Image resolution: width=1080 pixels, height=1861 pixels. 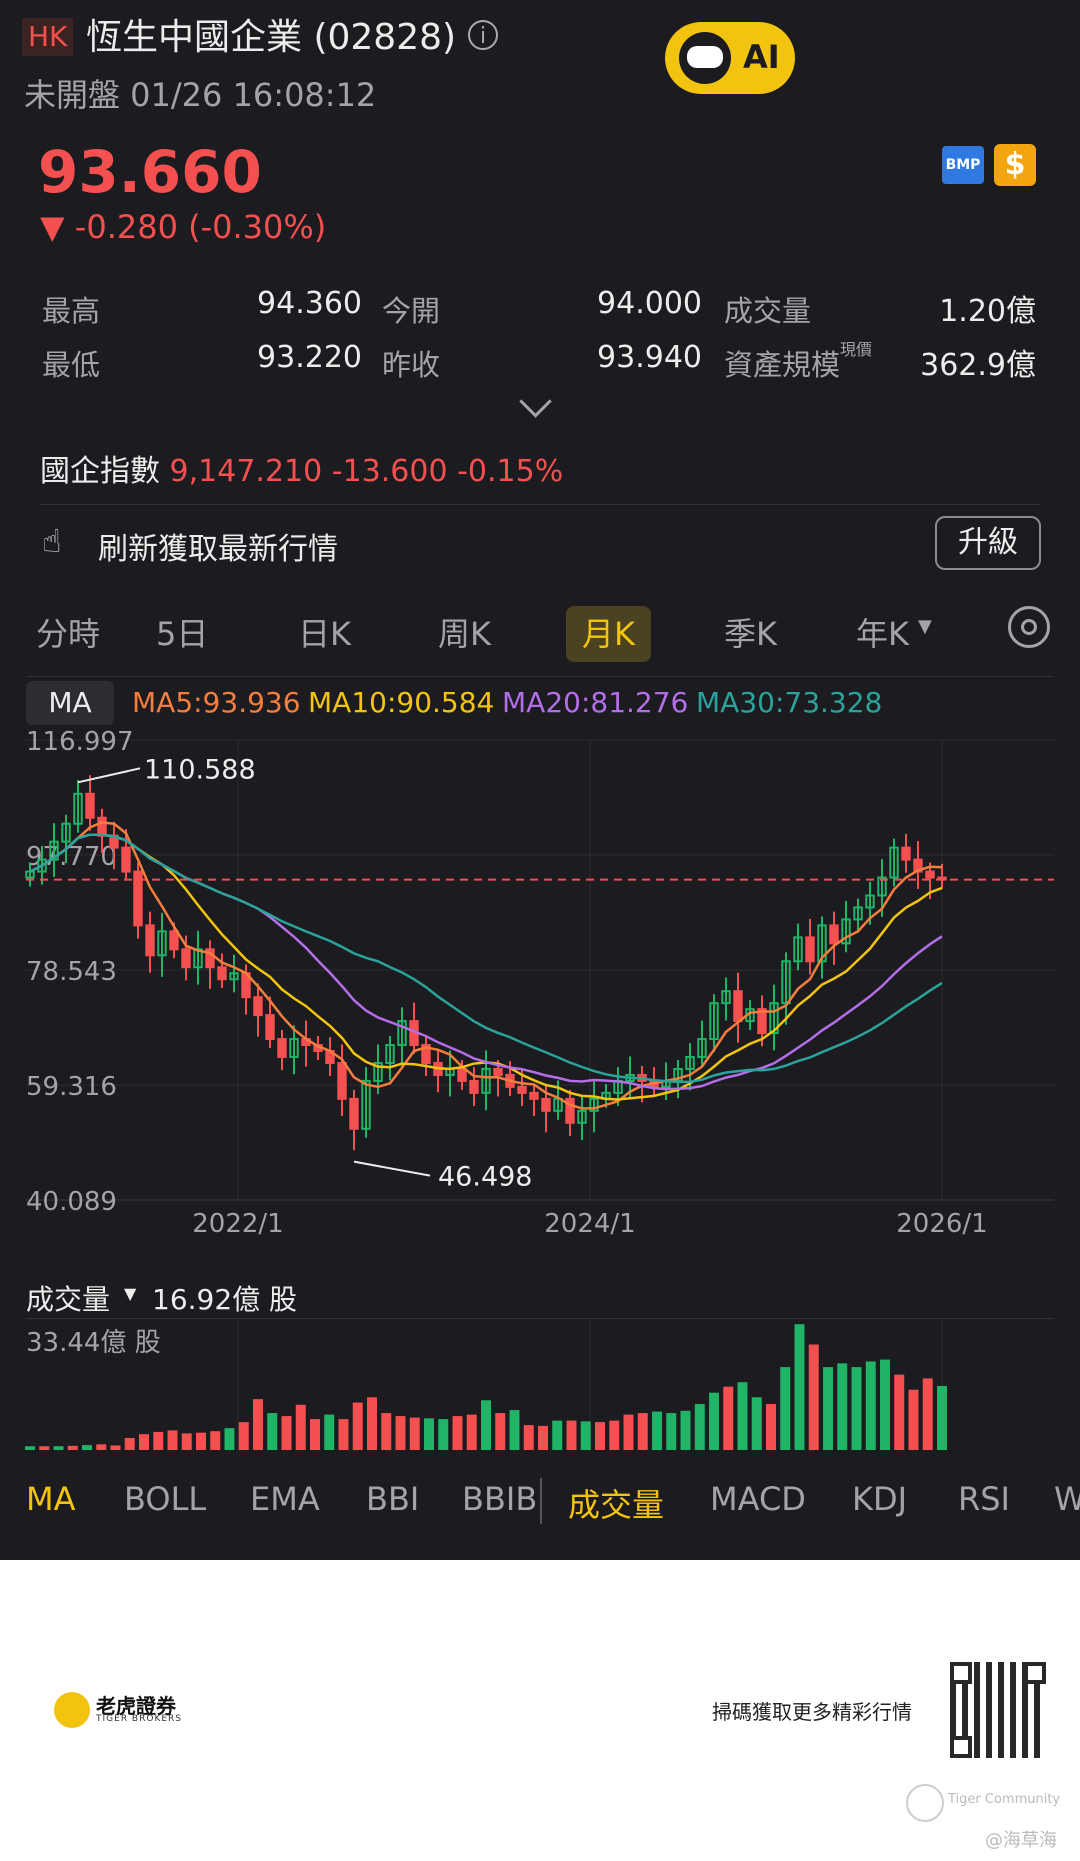 I want to click on indicator-tab-bbib: BBIB, so click(x=500, y=1499).